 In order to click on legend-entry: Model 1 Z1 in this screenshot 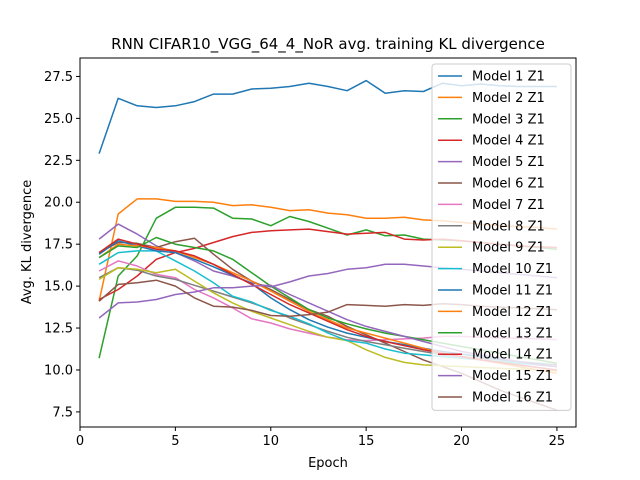, I will do `click(508, 77)`.